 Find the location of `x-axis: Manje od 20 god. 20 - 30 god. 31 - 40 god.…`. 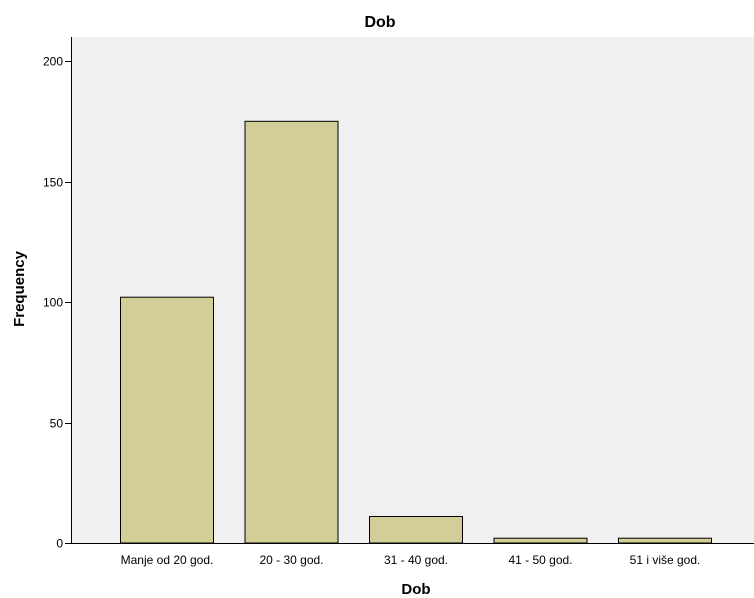

x-axis: Manje od 20 god. 20 - 30 god. 31 - 40 god.… is located at coordinates (412, 555).